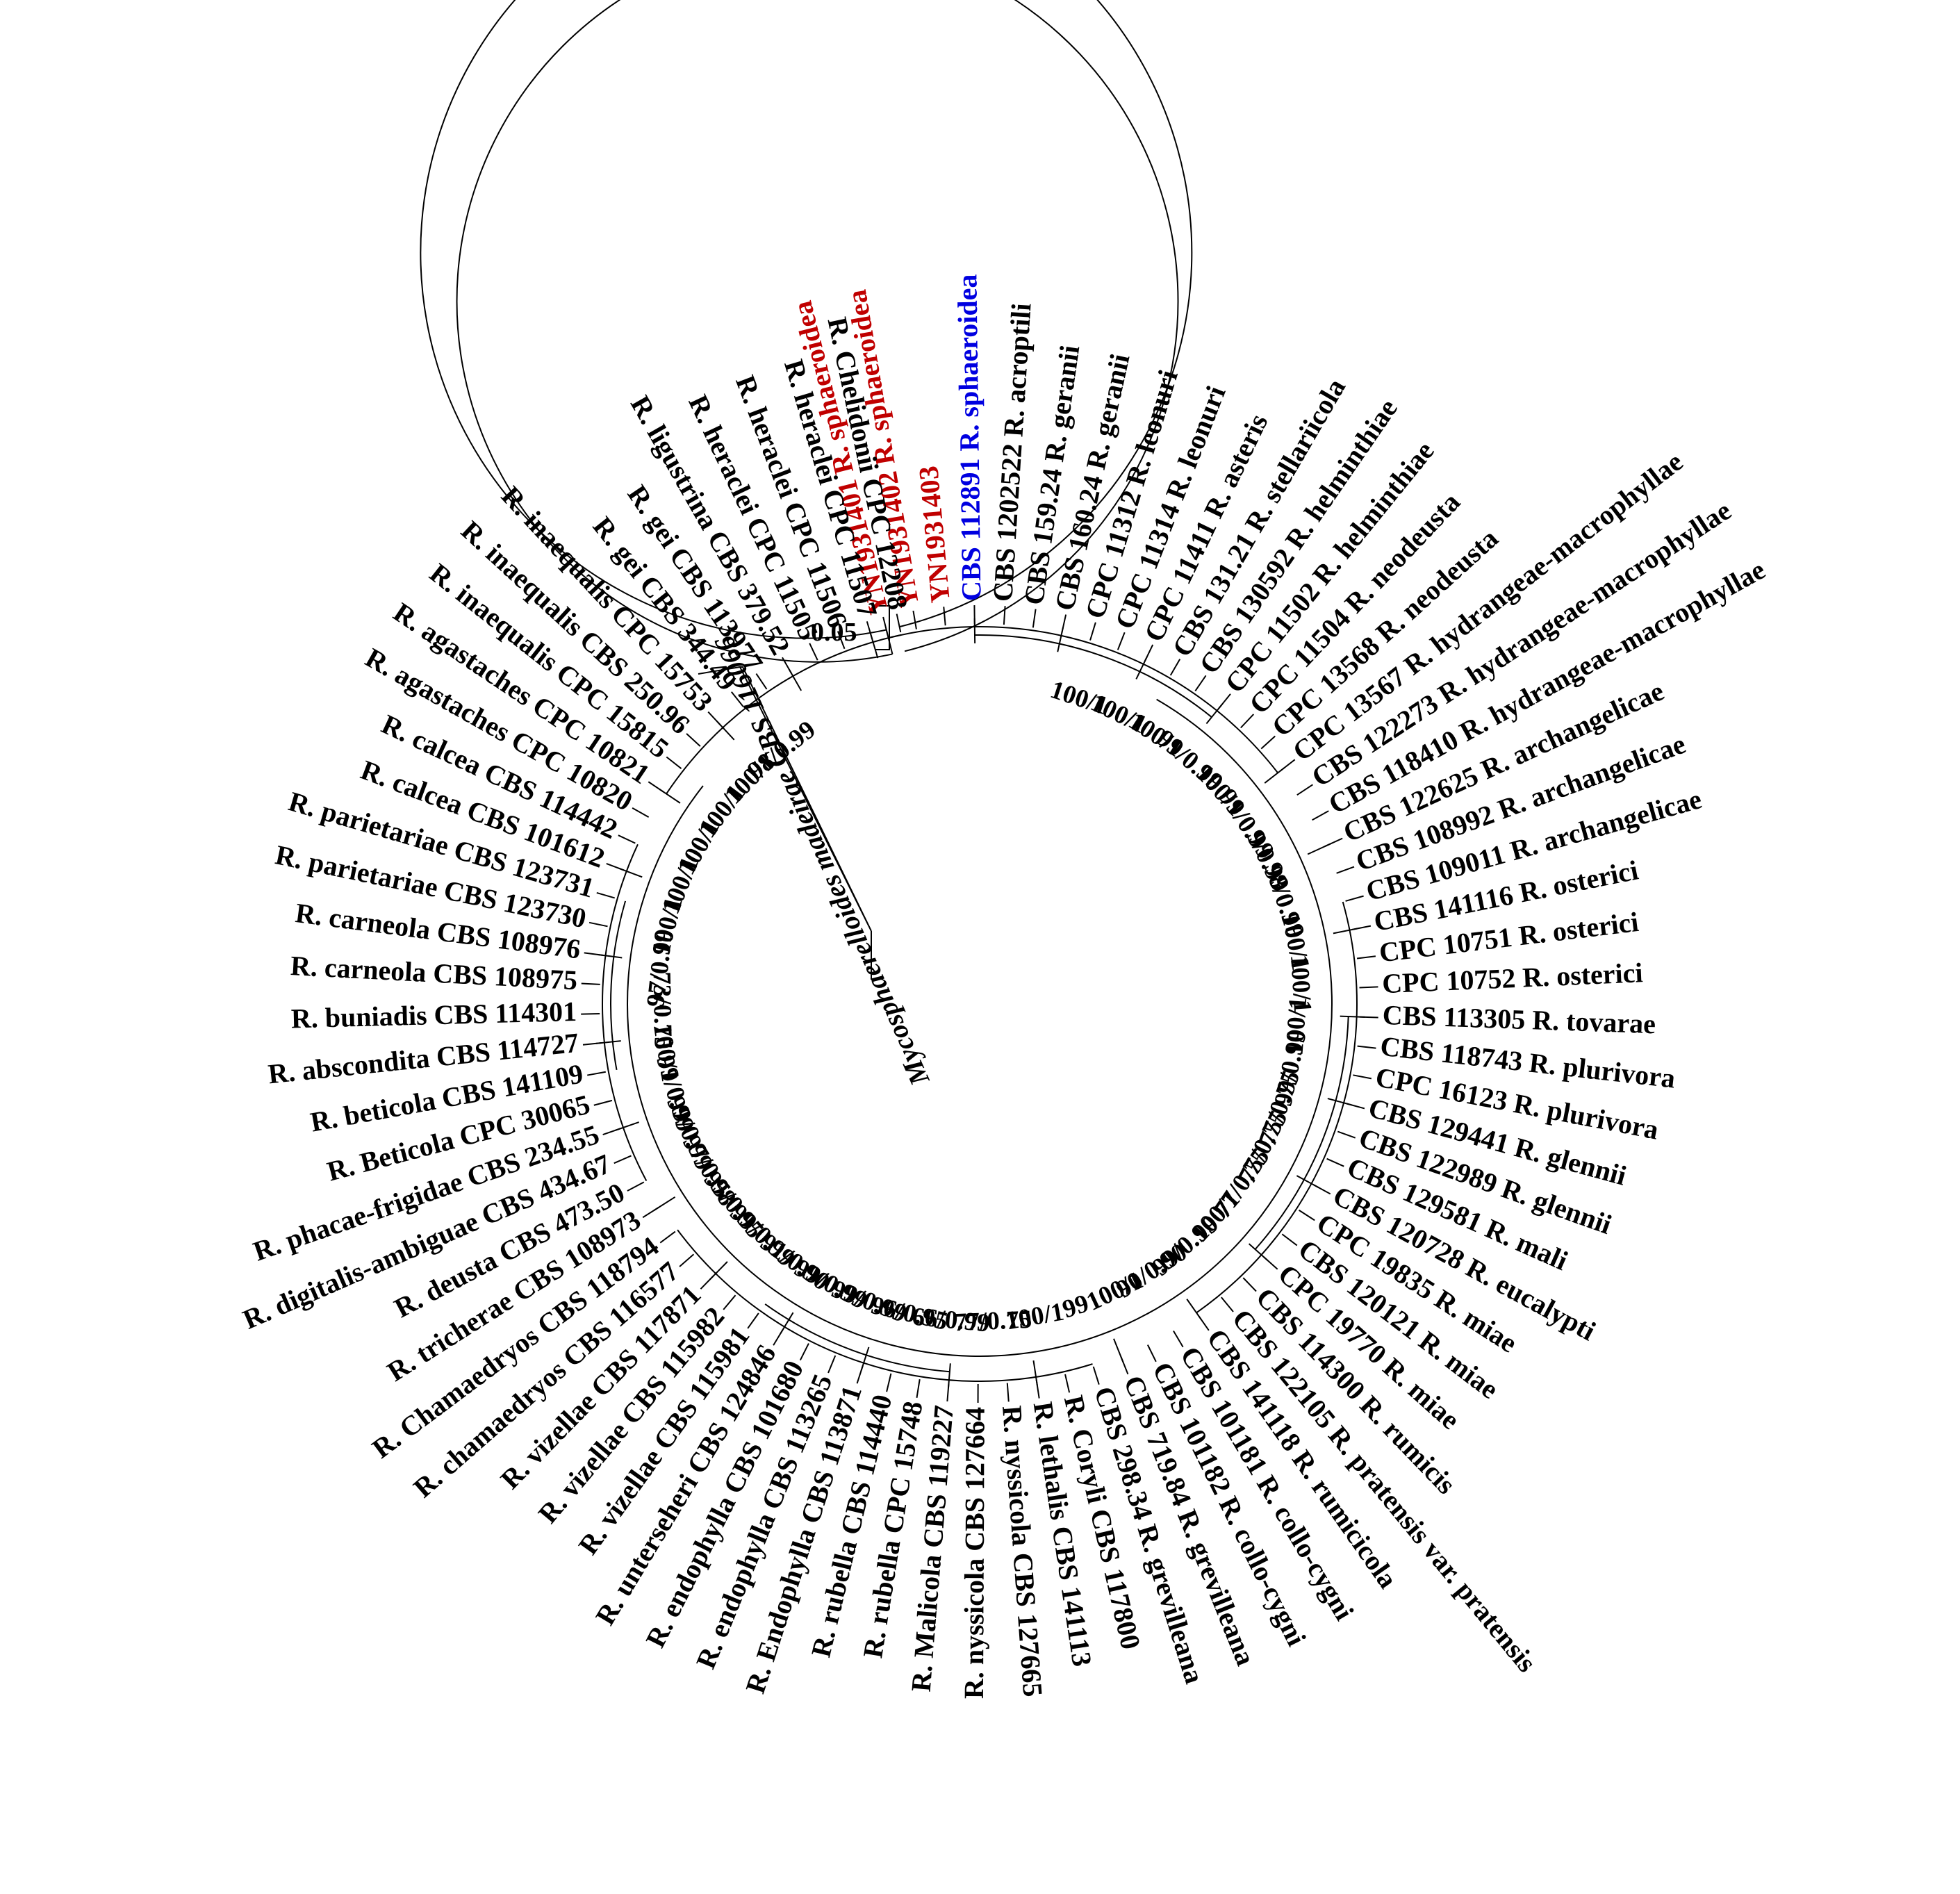 This screenshot has height=1894, width=1960. I want to click on support-value: 66/0.99, so click(951, 1320).